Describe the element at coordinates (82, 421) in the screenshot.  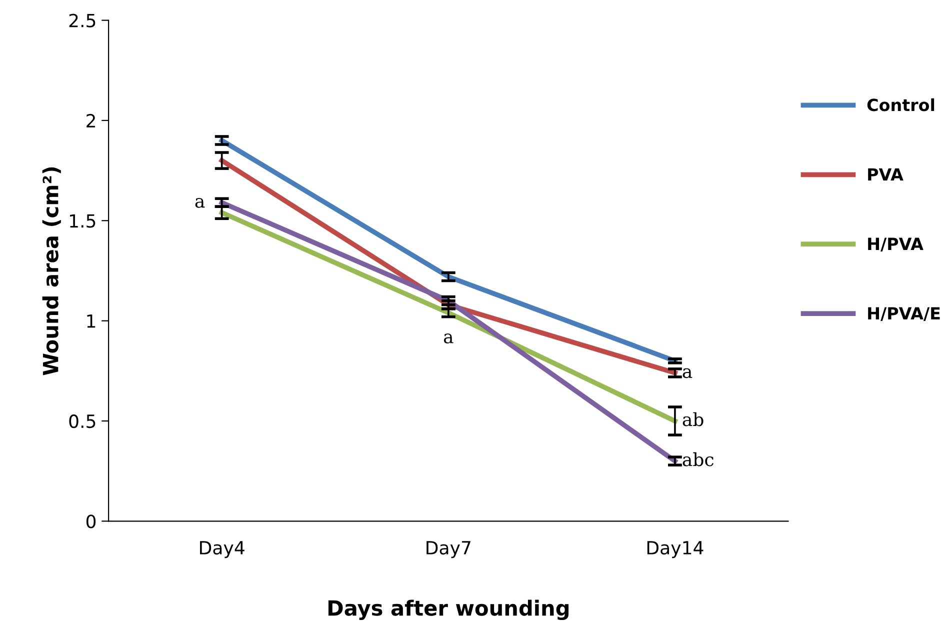
I see `y-tick-label: 0.5` at that location.